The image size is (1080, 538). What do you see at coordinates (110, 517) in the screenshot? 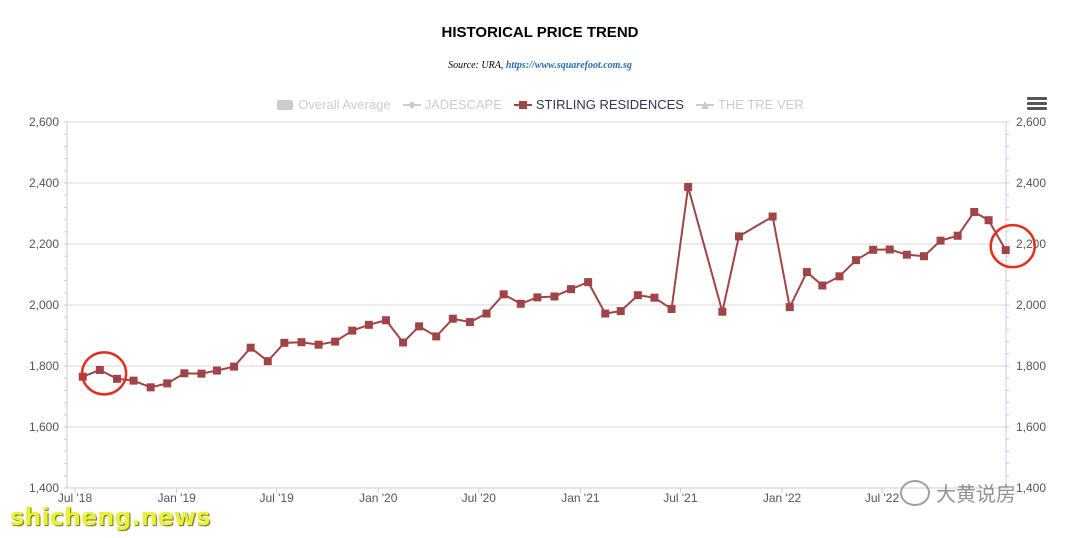
I see `watermark-text: shicheng.news` at bounding box center [110, 517].